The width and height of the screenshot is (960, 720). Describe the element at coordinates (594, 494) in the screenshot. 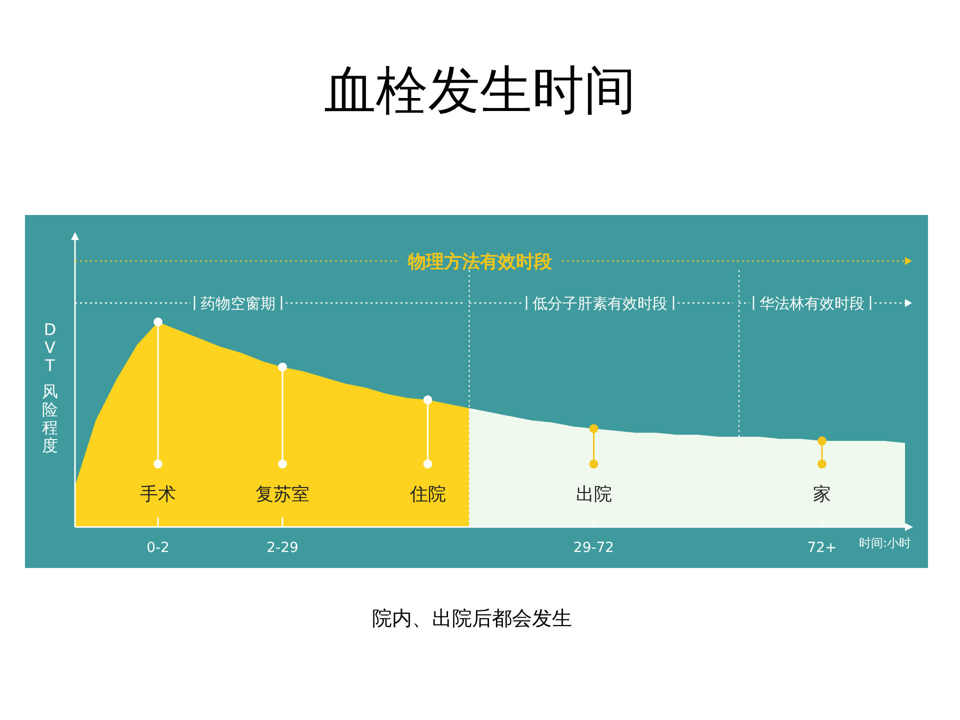

I see `annotation: 出院` at that location.